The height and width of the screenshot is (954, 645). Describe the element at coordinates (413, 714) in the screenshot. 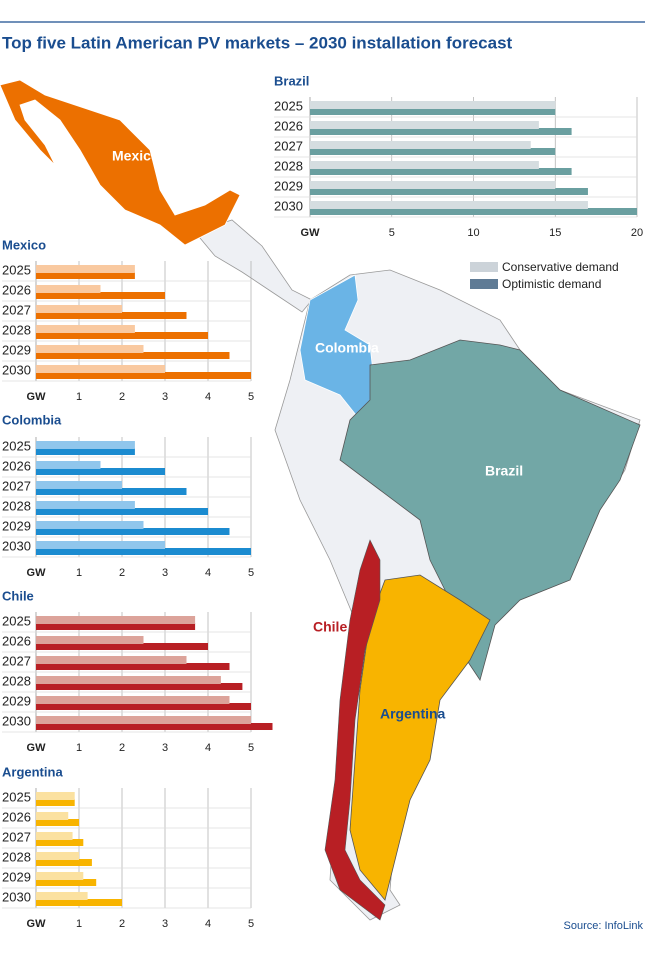

I see `map-label: Argentina` at that location.